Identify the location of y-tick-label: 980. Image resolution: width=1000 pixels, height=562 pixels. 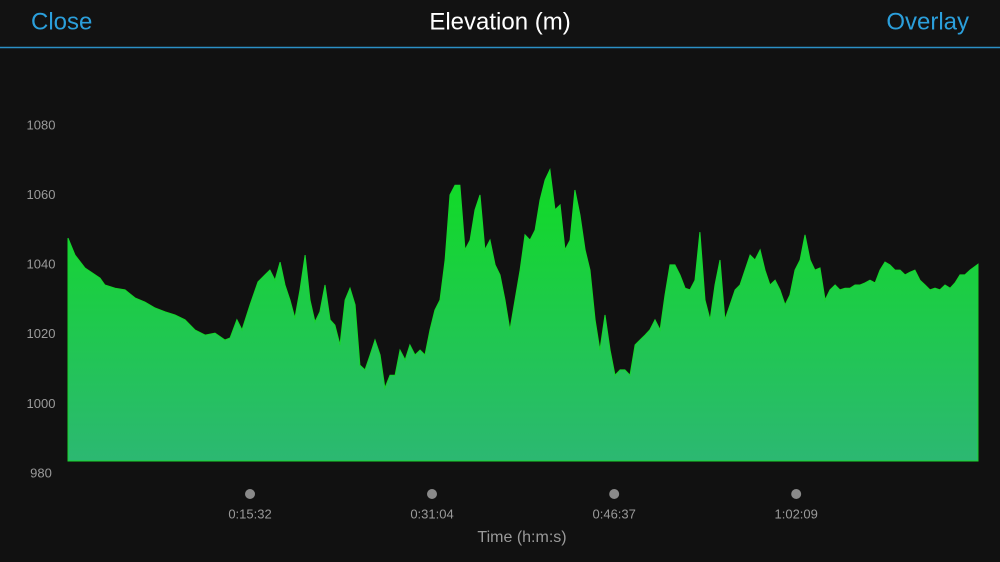
(41, 472).